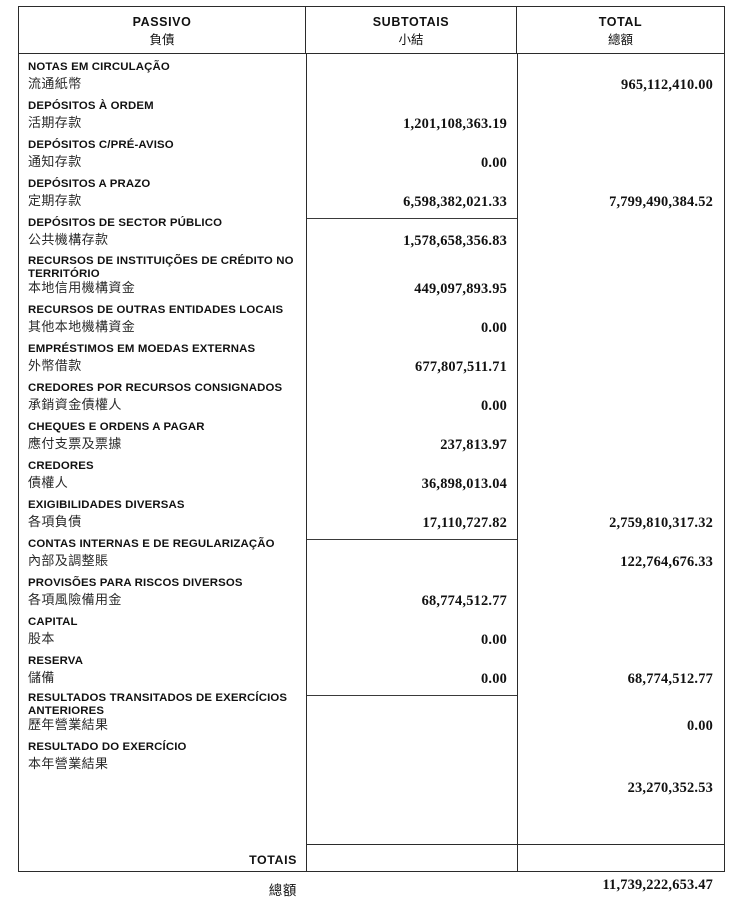 Image resolution: width=741 pixels, height=905 pixels. I want to click on row-label-pt: DEPÓSITOS DE SECTOR PÚBLICO, so click(125, 223).